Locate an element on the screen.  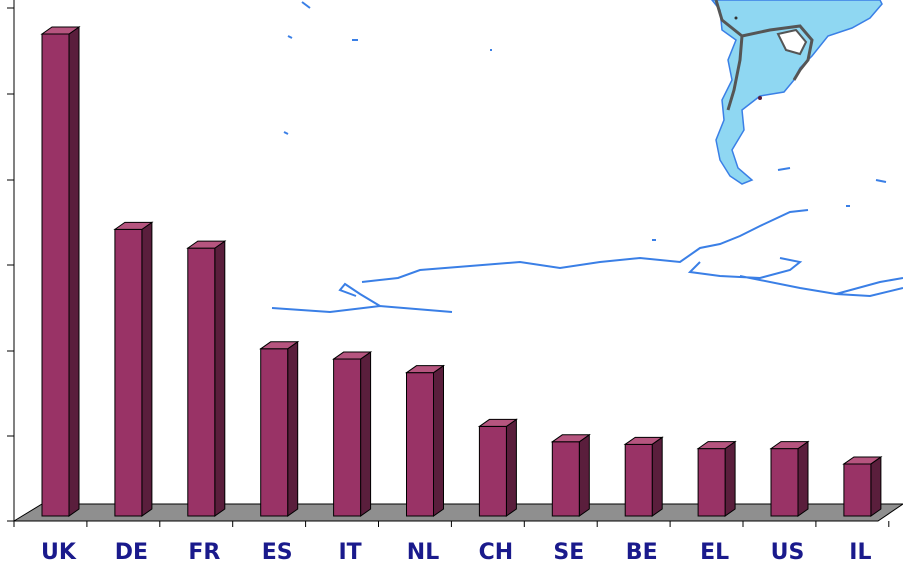
x-tick-label: FR is located at coordinates (204, 552).